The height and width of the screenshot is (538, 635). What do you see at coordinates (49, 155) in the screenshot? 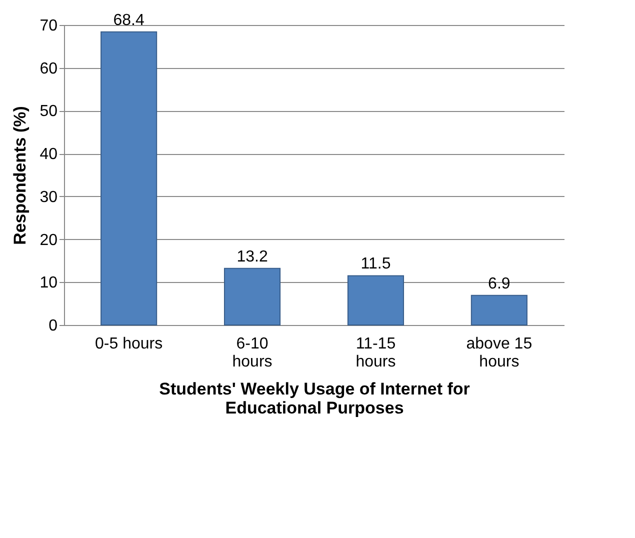
I see `y-tick-label: 40` at bounding box center [49, 155].